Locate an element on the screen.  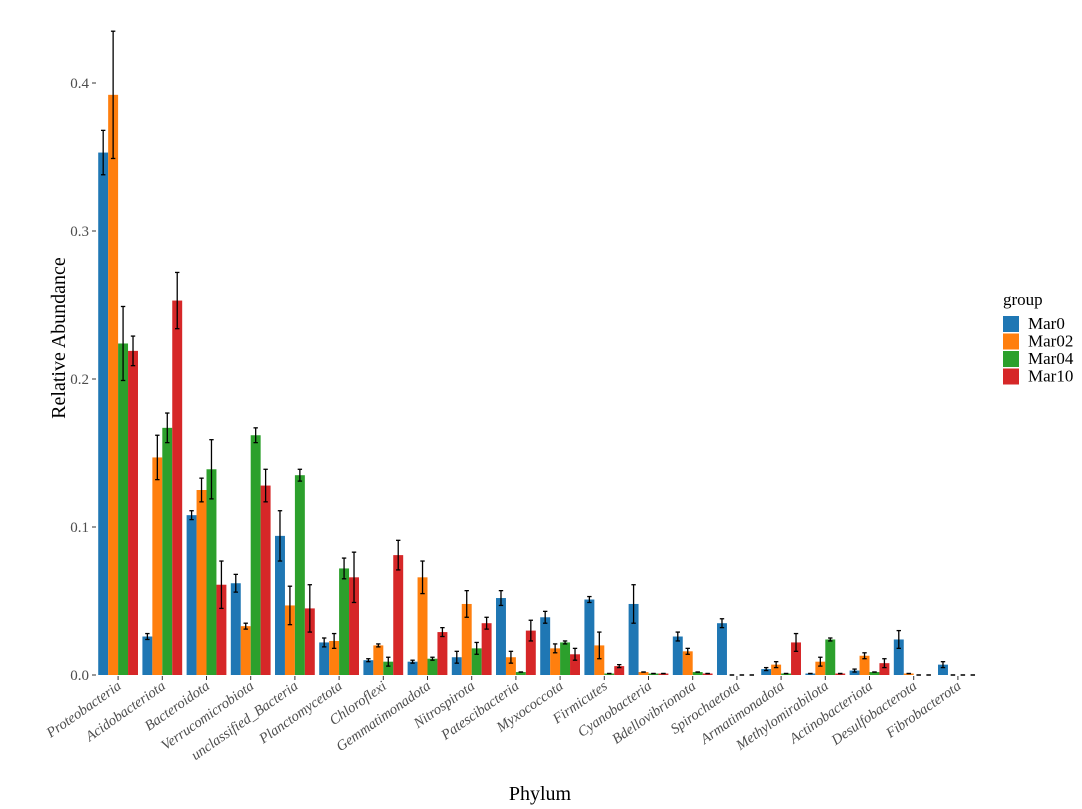
bar-mar02-desulfobacterota is located at coordinates (908, 674).